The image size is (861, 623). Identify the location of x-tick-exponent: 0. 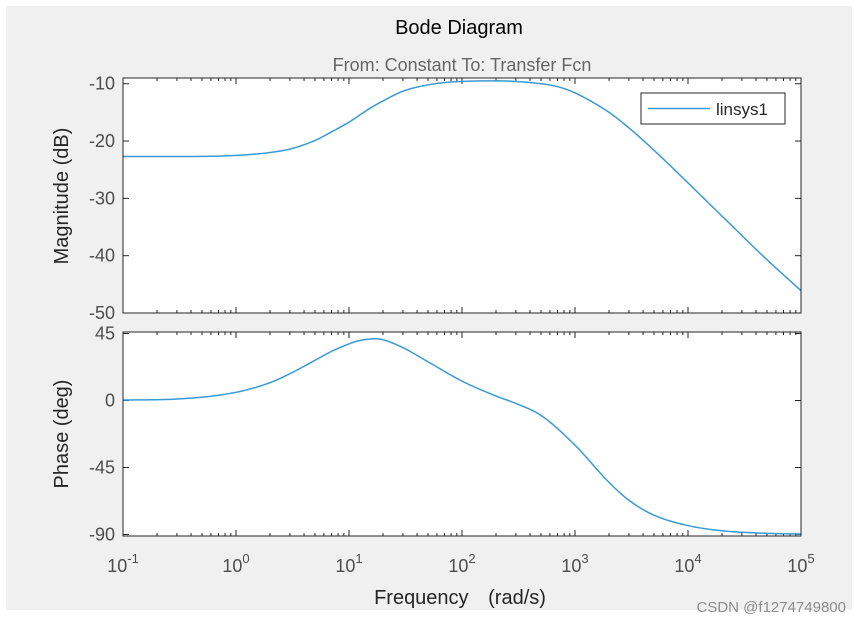
(245, 558).